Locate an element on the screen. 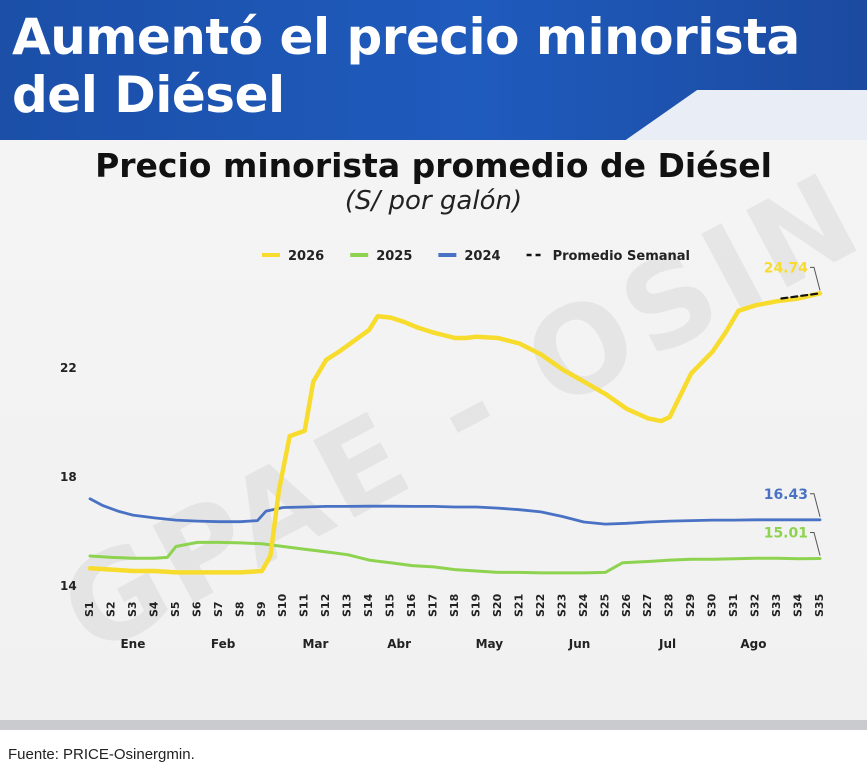 This screenshot has height=772, width=867. legend-label: 2024 is located at coordinates (482, 256).